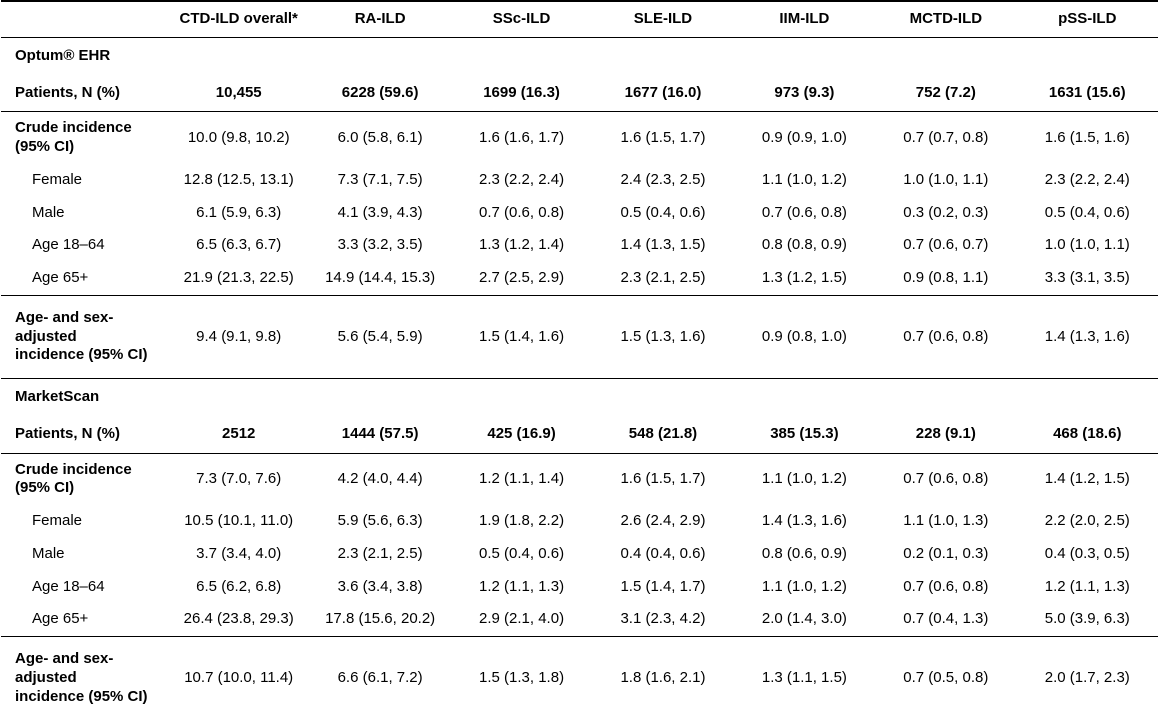  I want to click on value-cell: 14.9 (14.4, 15.3), so click(380, 277).